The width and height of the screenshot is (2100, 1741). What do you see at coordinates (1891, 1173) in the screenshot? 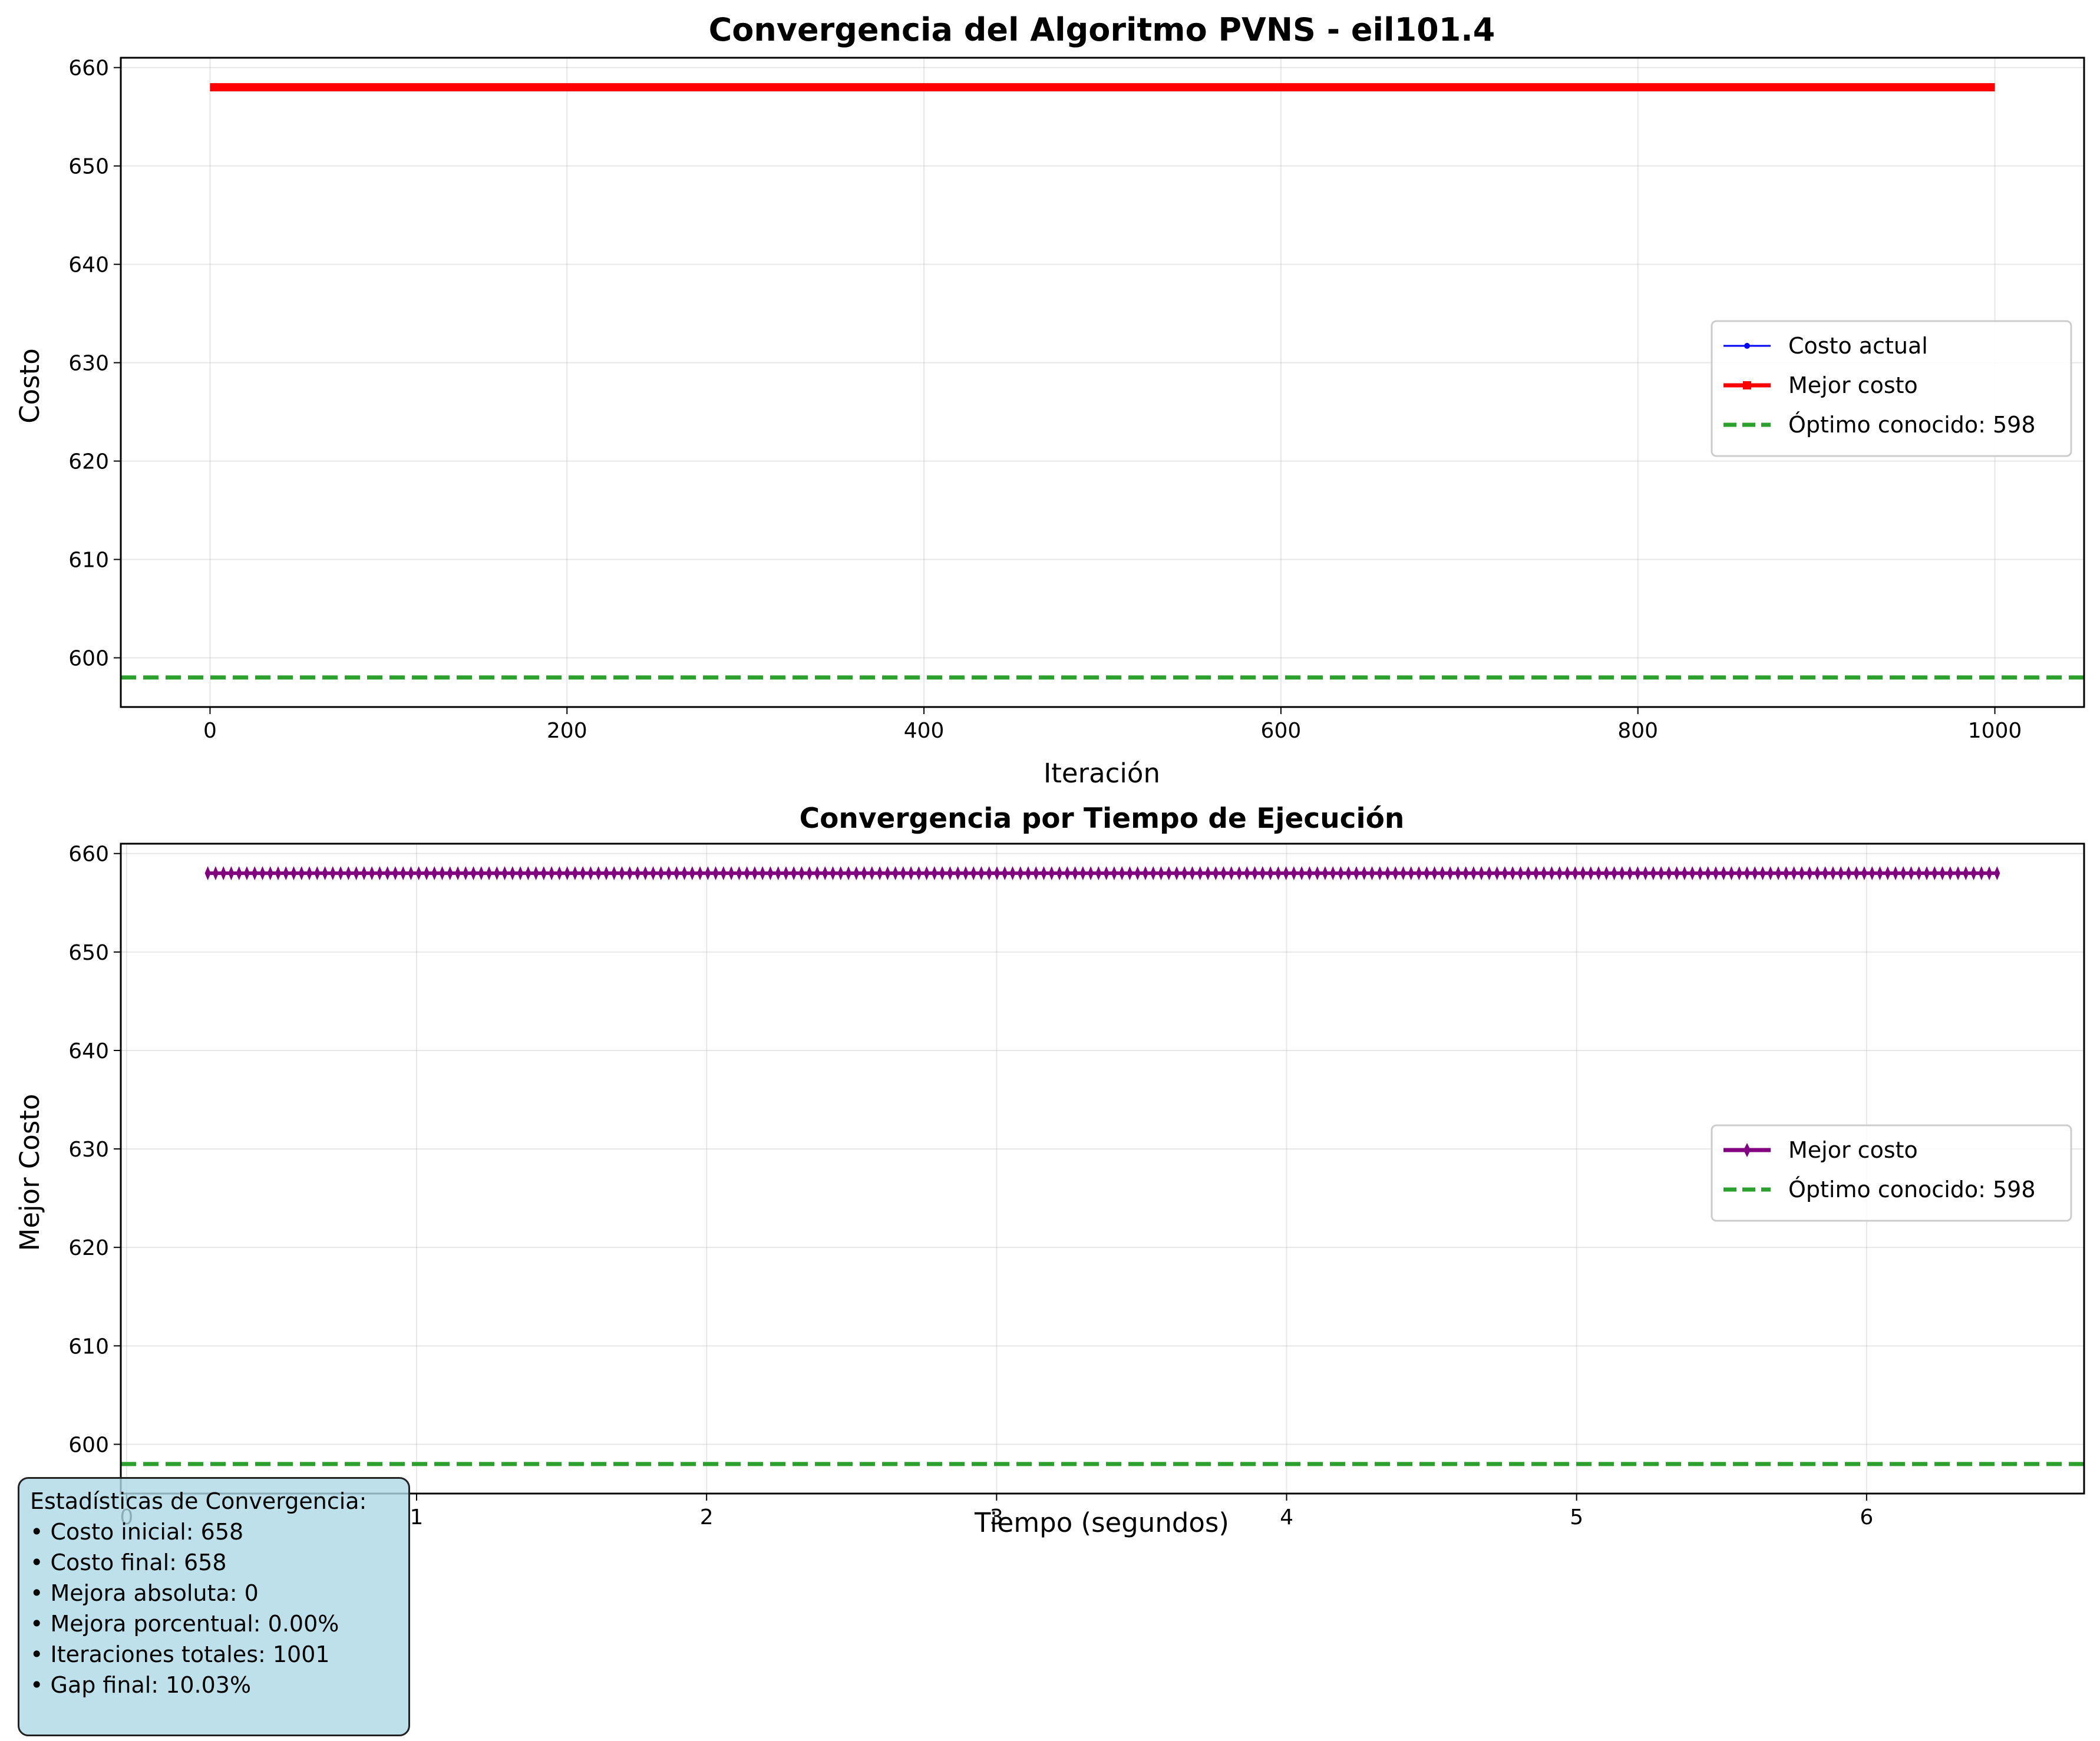
I see `bottom-chart-legend` at bounding box center [1891, 1173].